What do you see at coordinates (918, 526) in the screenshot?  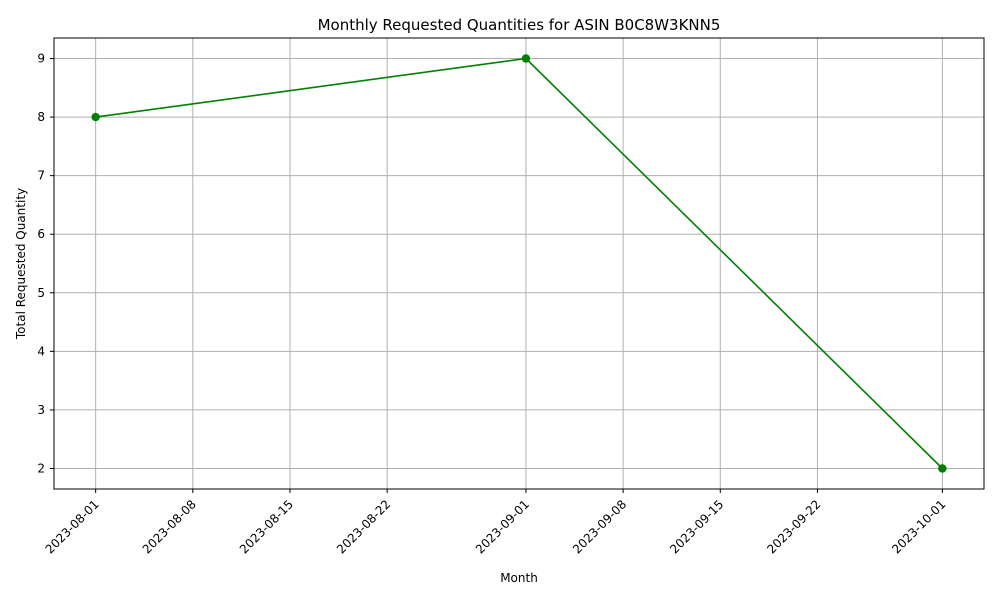 I see `x-tick-label: 2023-10-01` at bounding box center [918, 526].